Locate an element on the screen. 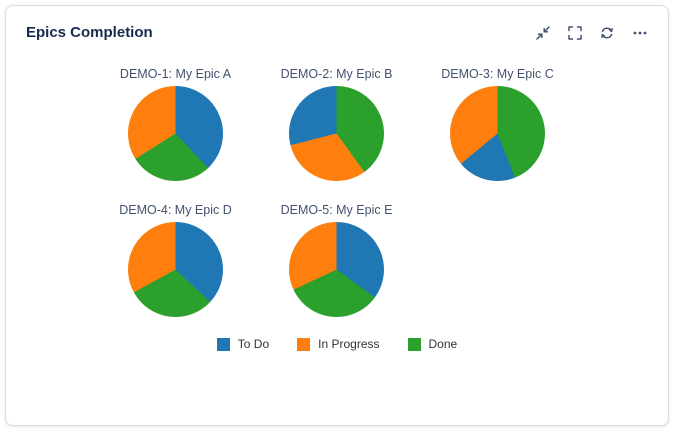 This screenshot has width=676, height=433. legend-item-todo: To Do is located at coordinates (243, 344).